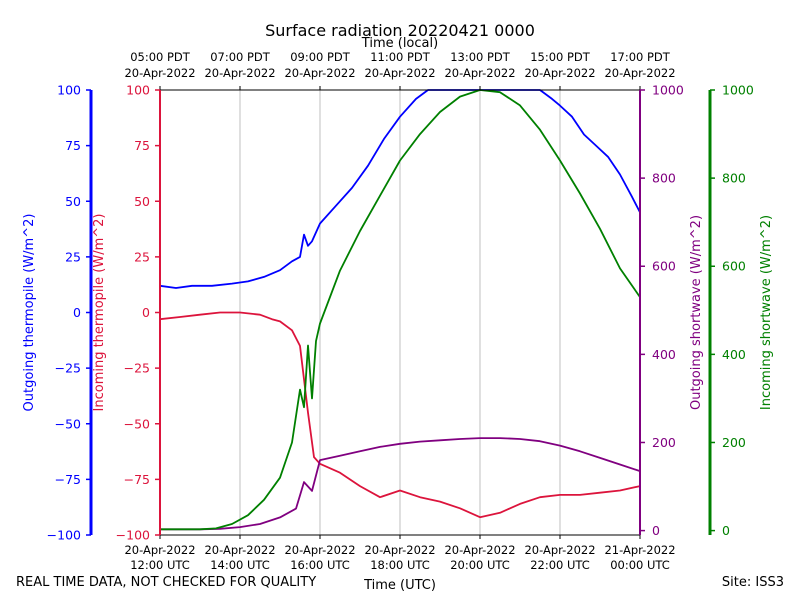  I want to click on top-tick-label: 17:00 PDT, so click(640, 57).